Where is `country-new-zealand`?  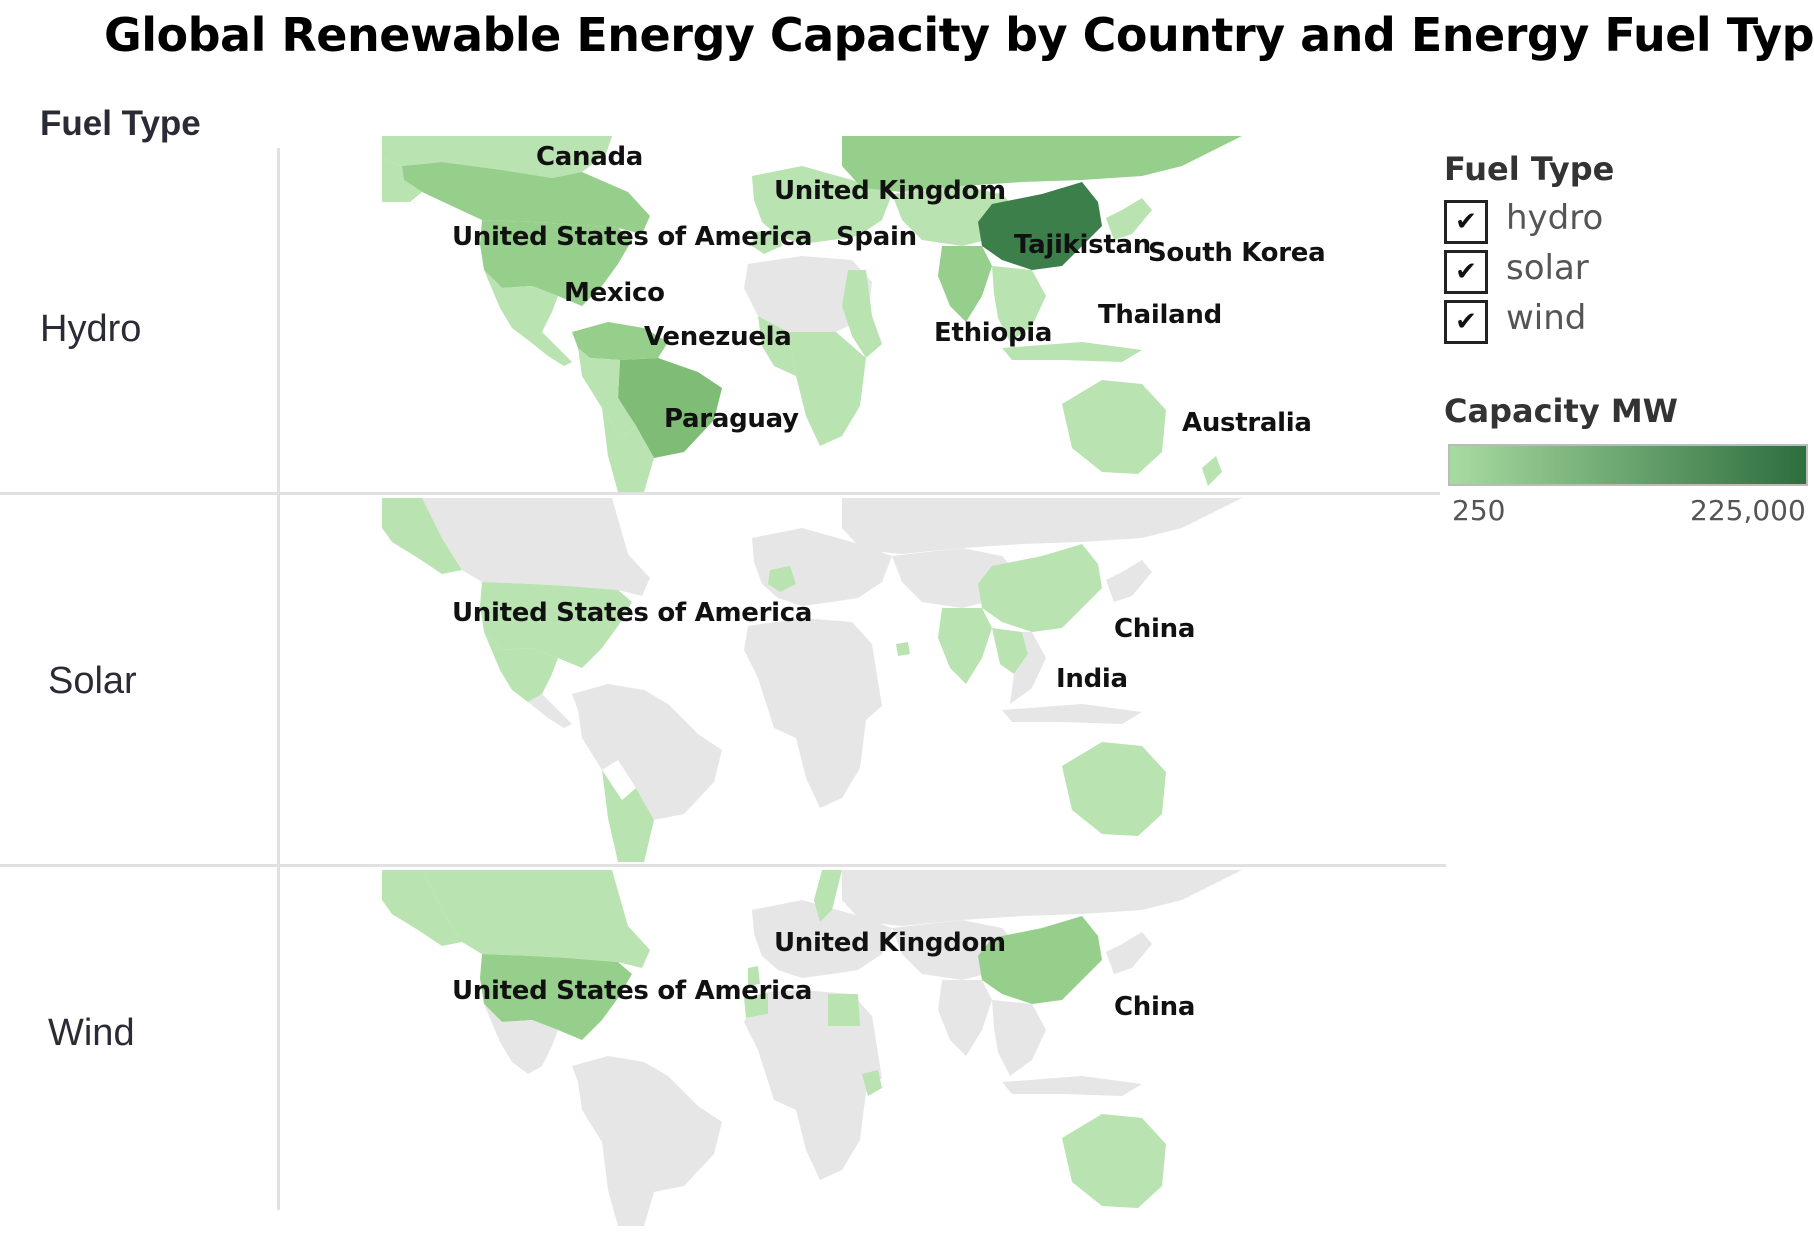 country-new-zealand is located at coordinates (1212, 471).